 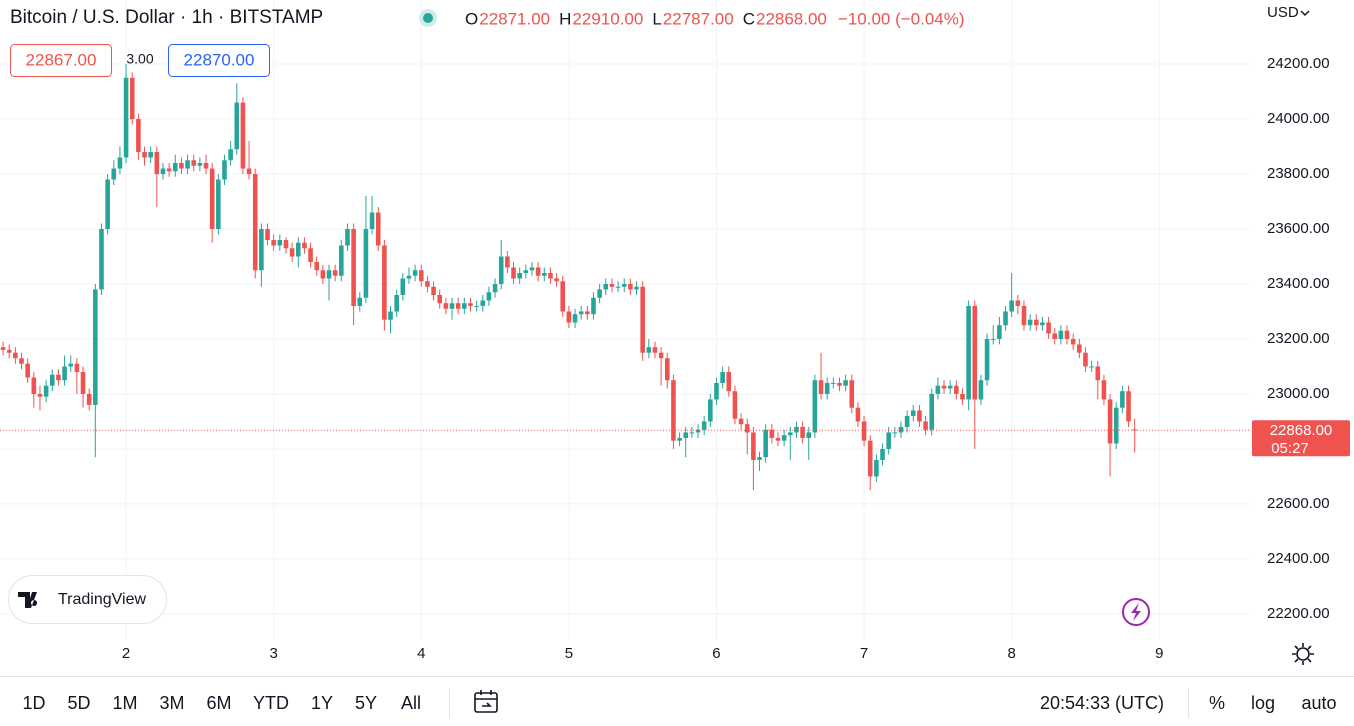 I want to click on x-tick-label: 5, so click(x=569, y=653).